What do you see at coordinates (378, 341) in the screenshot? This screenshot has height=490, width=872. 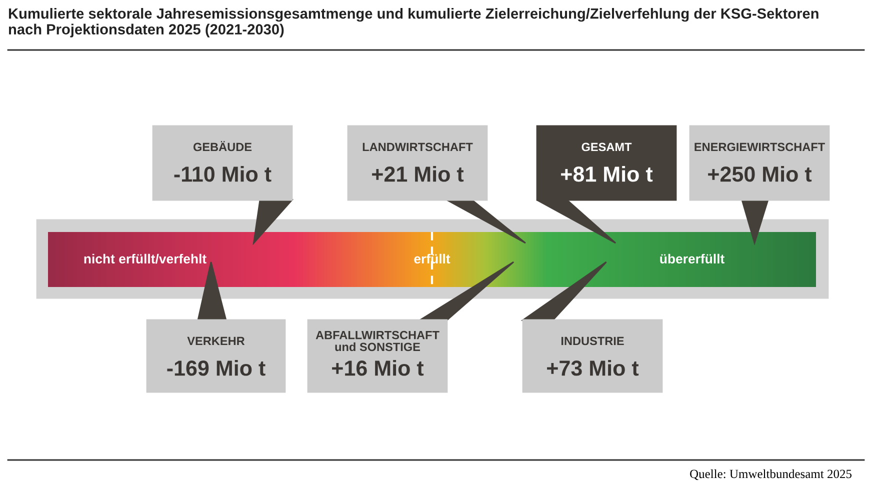 I see `category-label: ABFALLWIRTSCHAFT und SONSTIGE` at bounding box center [378, 341].